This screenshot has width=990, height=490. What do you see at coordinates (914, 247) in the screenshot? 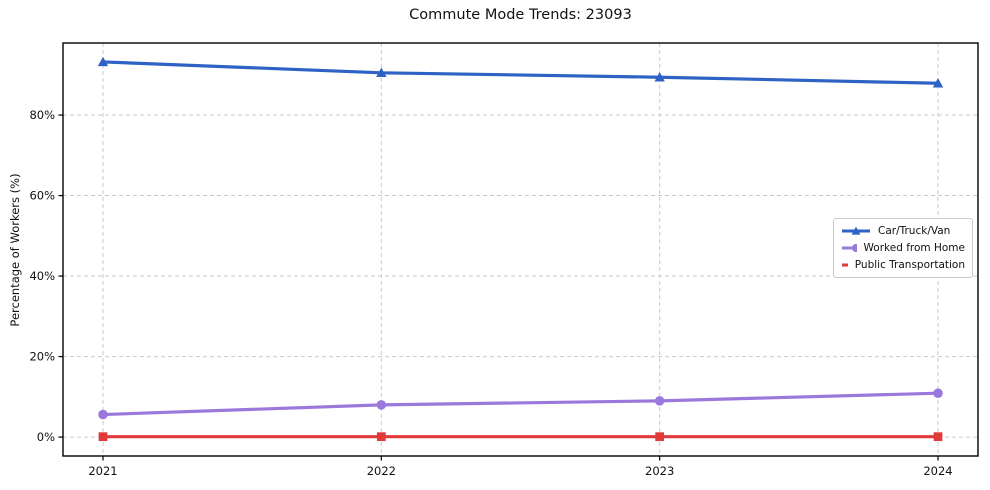
I see `legend-label: Worked from Home` at bounding box center [914, 247].